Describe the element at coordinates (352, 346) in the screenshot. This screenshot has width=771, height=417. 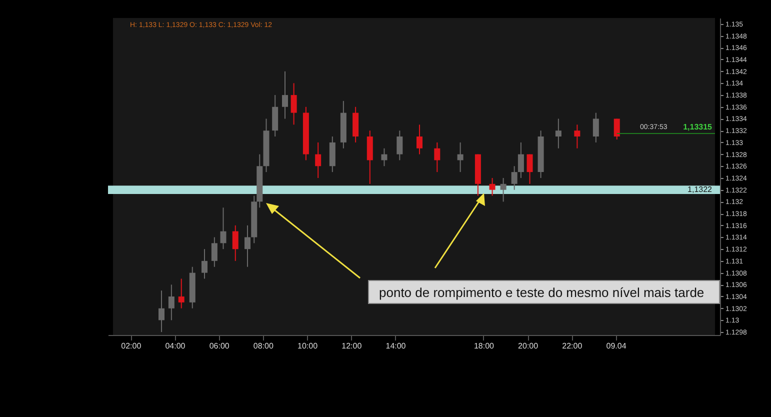
I see `x-tick-label: 12:00` at that location.